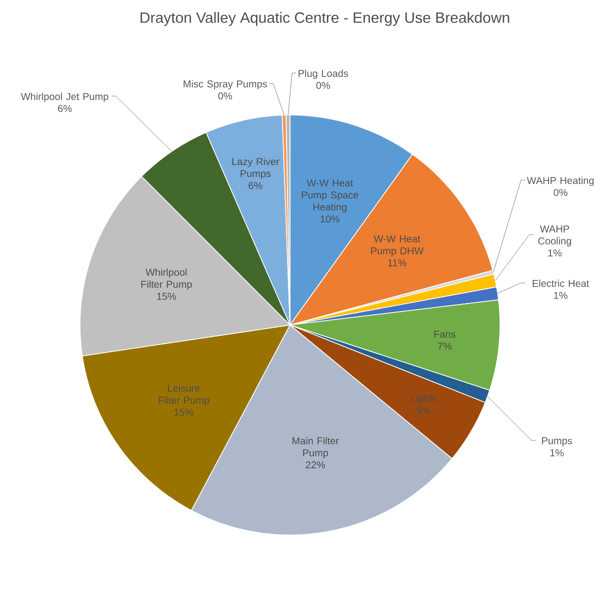 The height and width of the screenshot is (601, 616). What do you see at coordinates (166, 279) in the screenshot?
I see `slice-label: Whirlpool Filter Pump` at bounding box center [166, 279].